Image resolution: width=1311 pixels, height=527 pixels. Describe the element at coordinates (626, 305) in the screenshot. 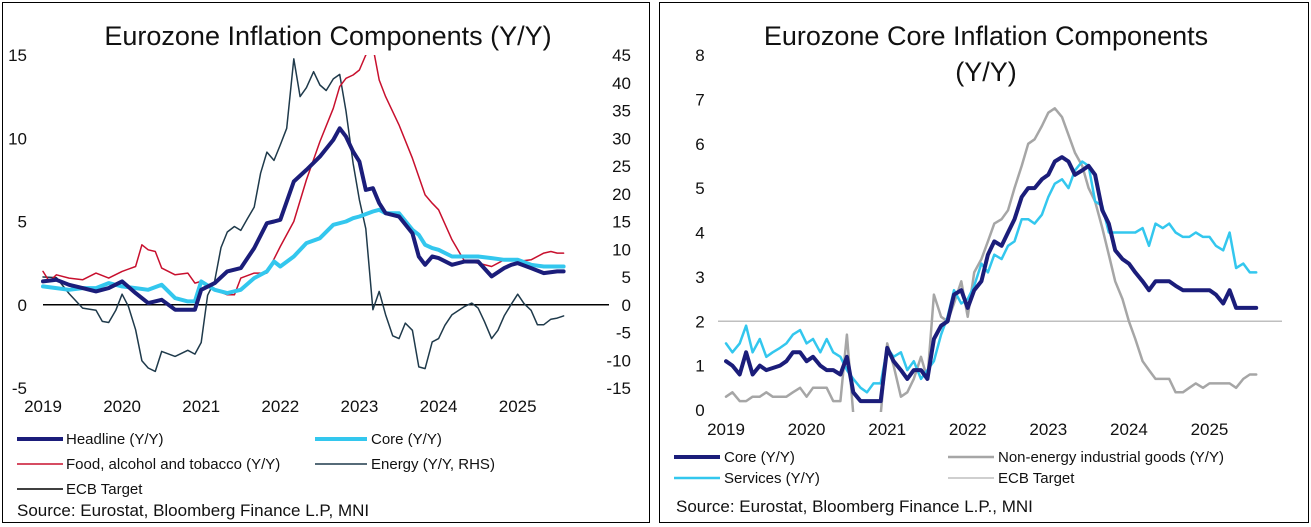

I see `y-right-tick-label: 0` at that location.